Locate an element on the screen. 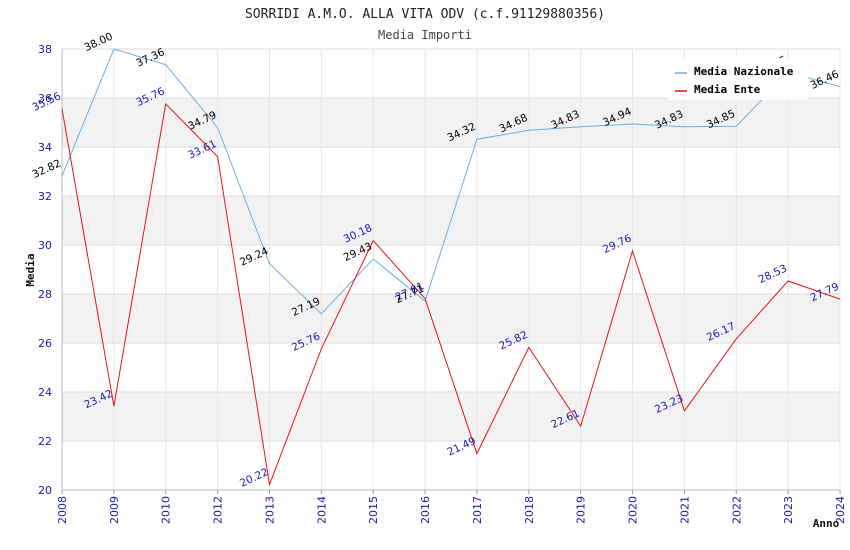  x-tick-label: 2023 is located at coordinates (788, 510).